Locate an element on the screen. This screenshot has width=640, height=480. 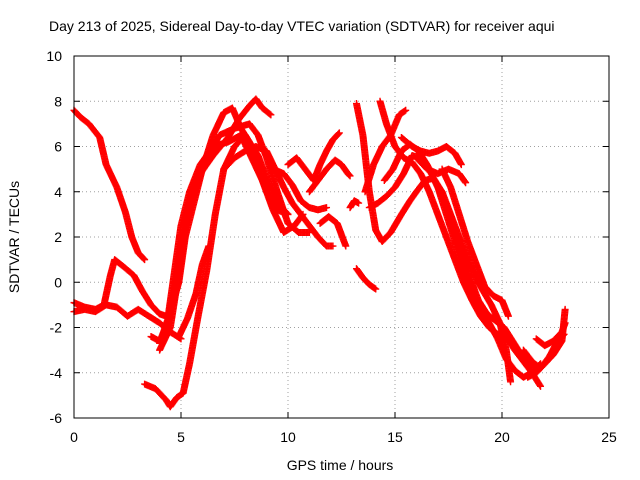
x-tick-label: 5 is located at coordinates (181, 437).